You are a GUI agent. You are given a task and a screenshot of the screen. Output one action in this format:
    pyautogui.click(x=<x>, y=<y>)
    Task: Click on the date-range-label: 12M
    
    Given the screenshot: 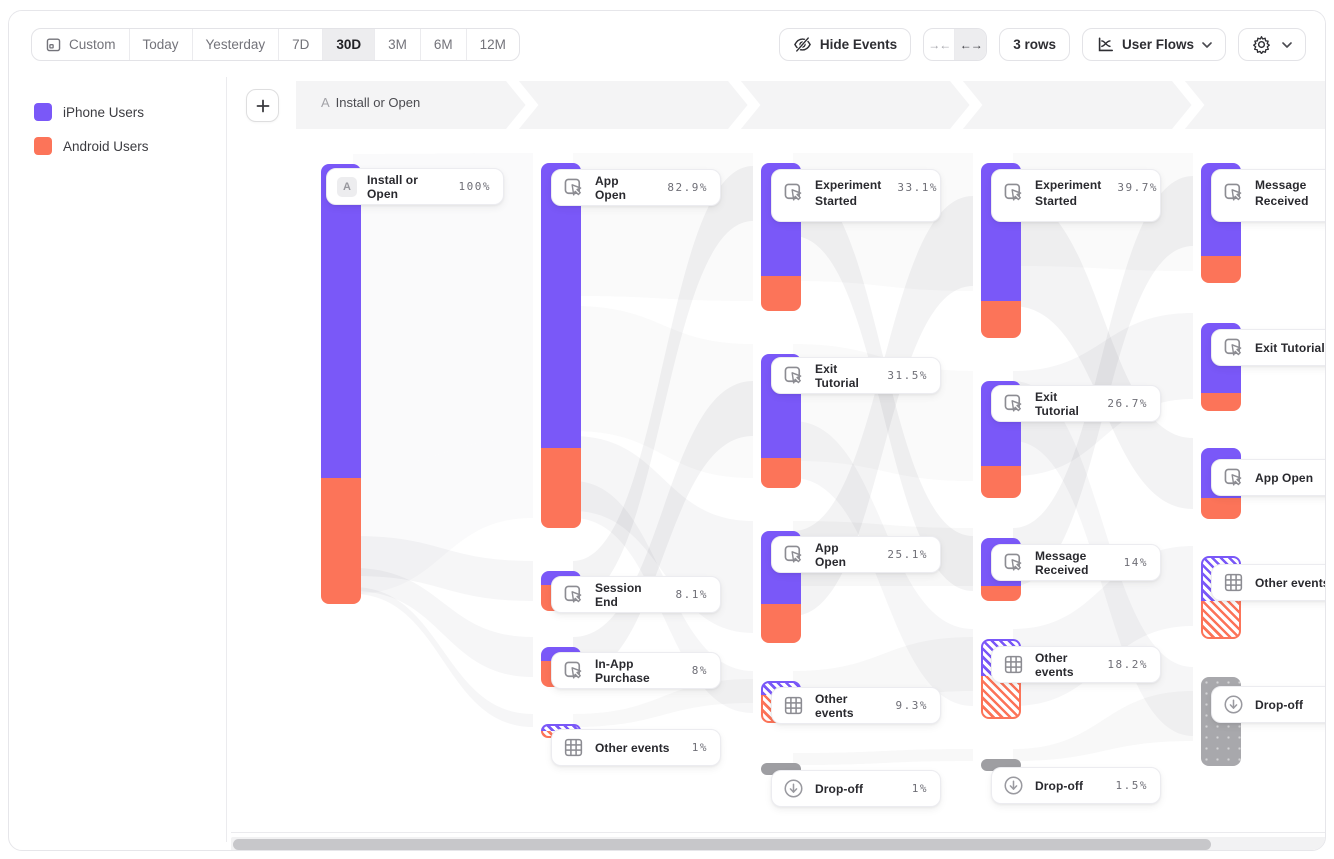 What is the action you would take?
    pyautogui.click(x=492, y=44)
    